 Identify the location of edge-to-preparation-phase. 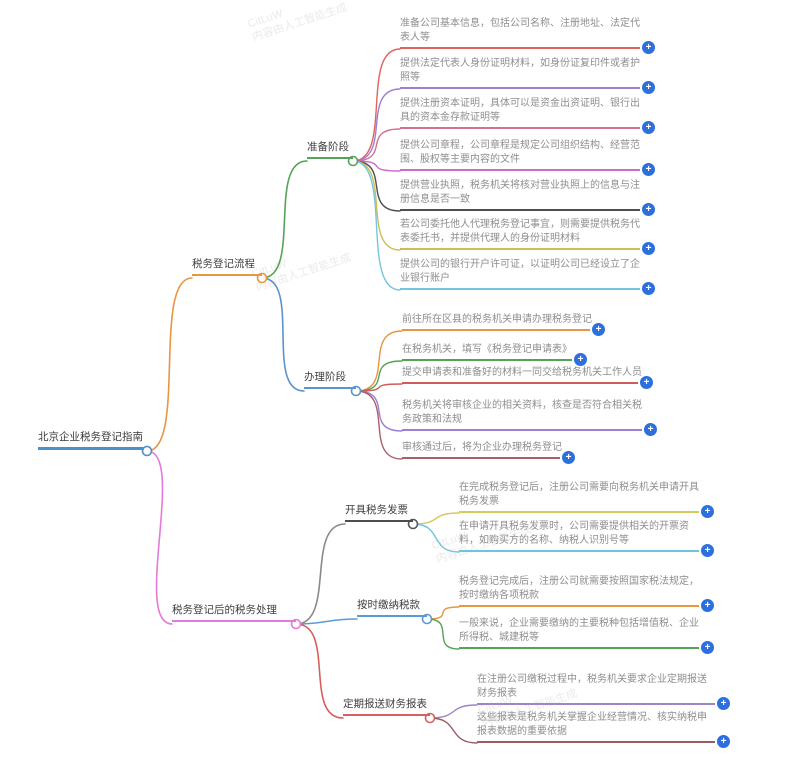
(284, 219).